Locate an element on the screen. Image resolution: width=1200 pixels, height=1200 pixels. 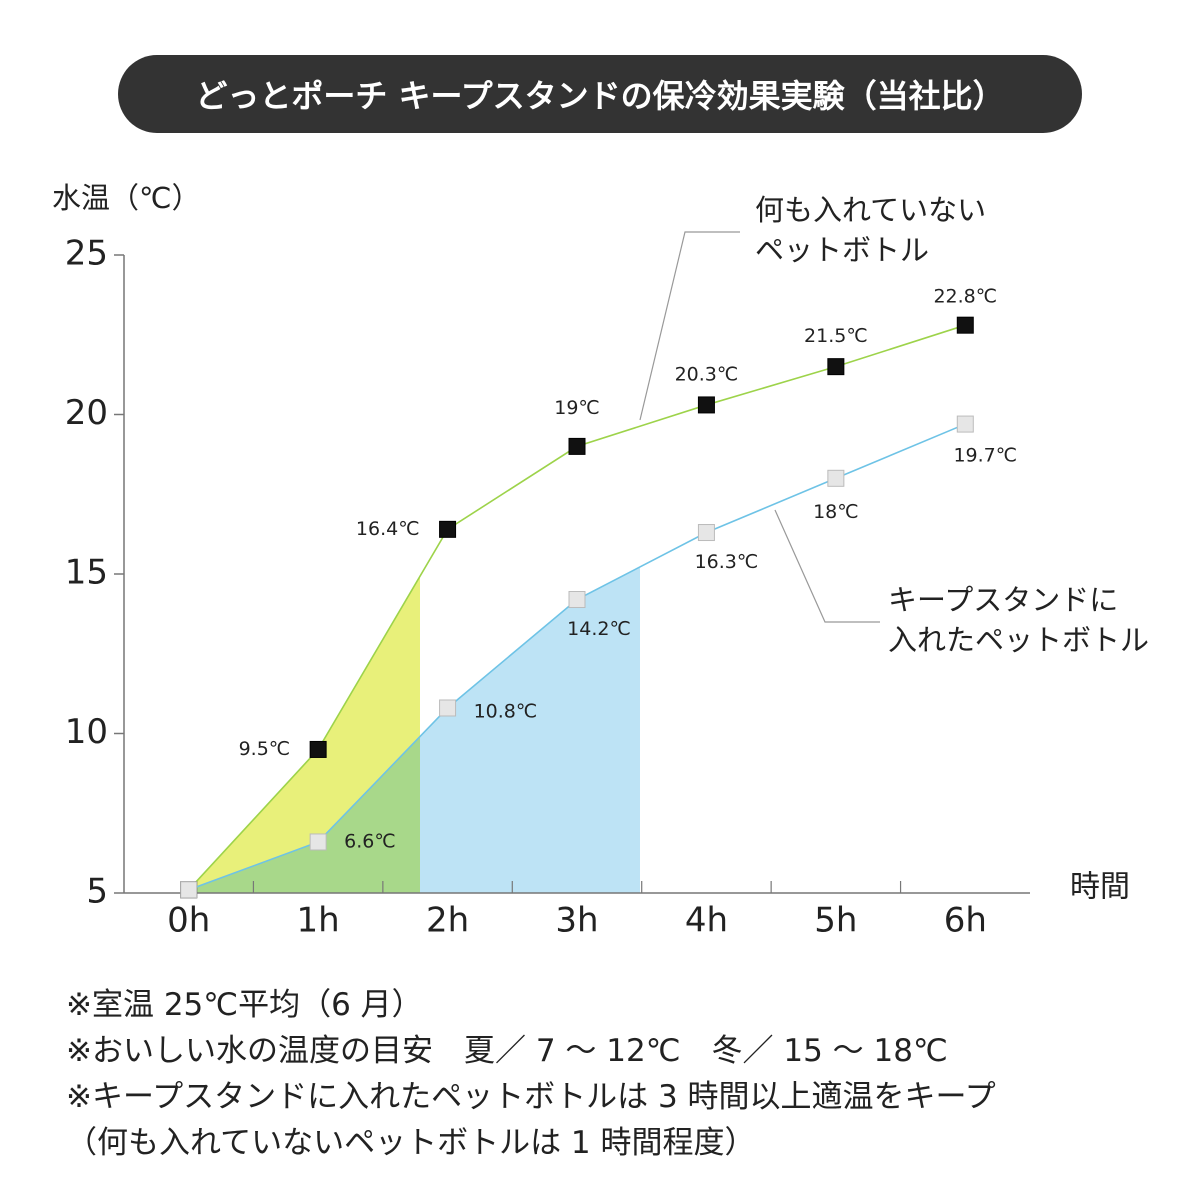
value-label: 9.5℃ is located at coordinates (265, 749).